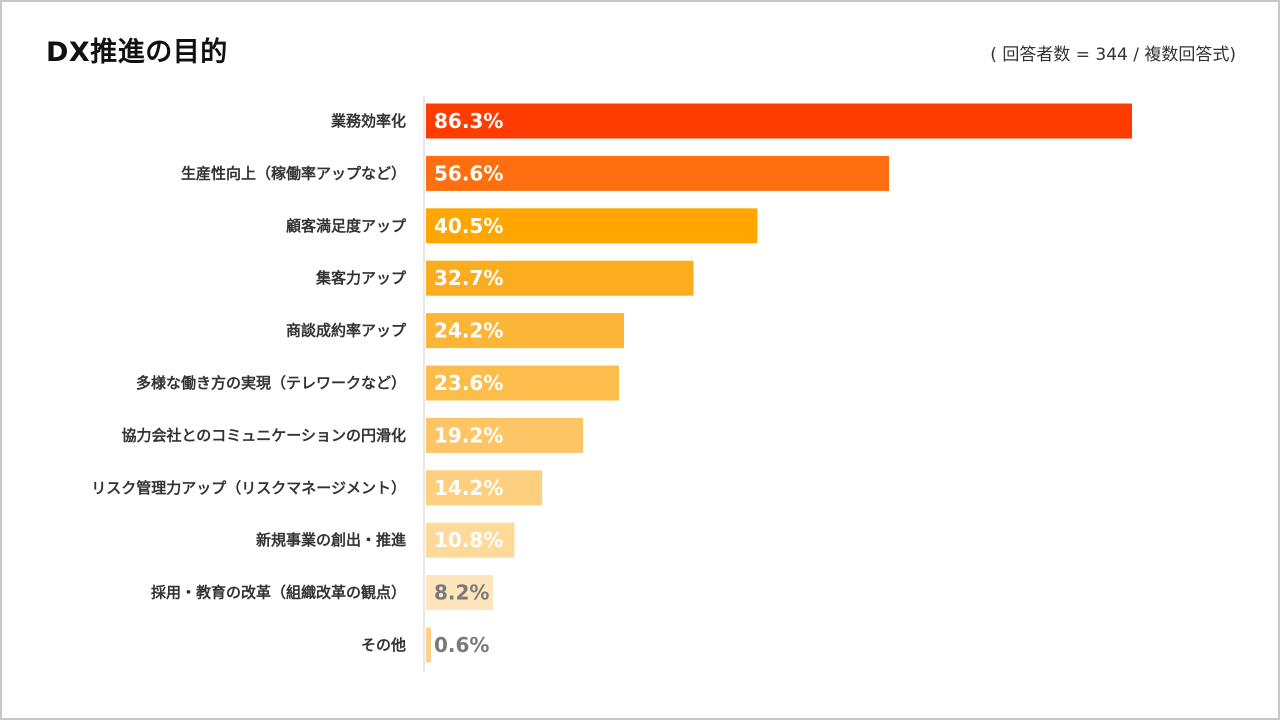  Describe the element at coordinates (361, 278) in the screenshot. I see `category-label: 集客力アップ` at that location.